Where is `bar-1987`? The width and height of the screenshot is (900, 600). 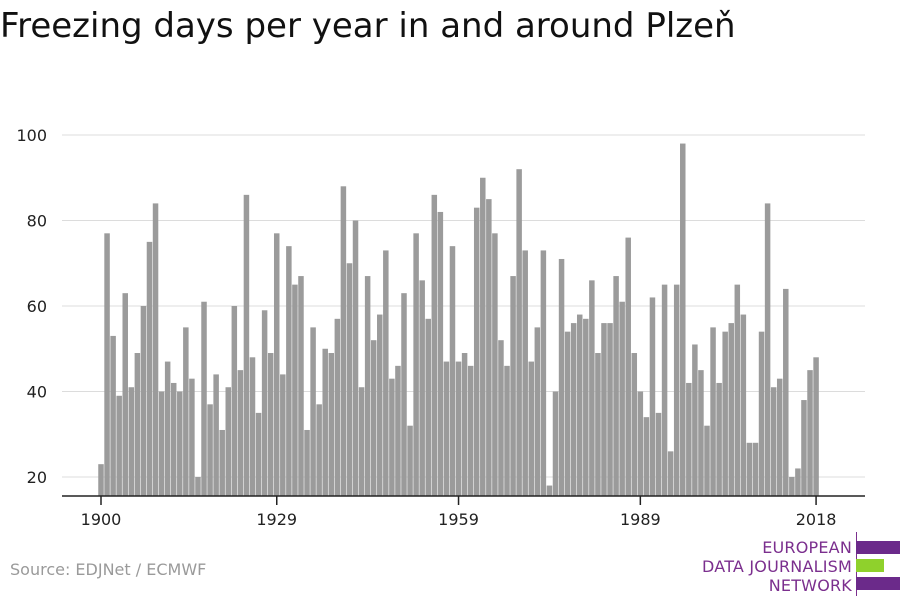
bar-1987 is located at coordinates (628, 366).